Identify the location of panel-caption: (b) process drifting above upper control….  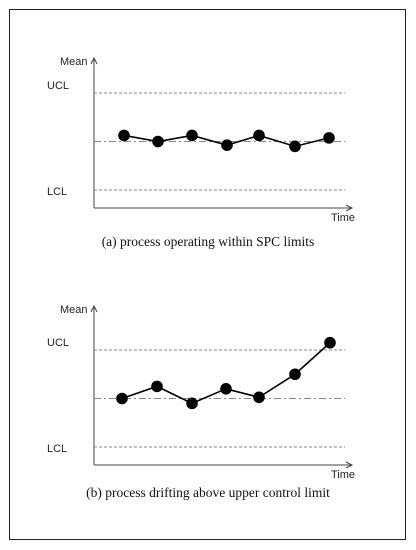
(208, 492).